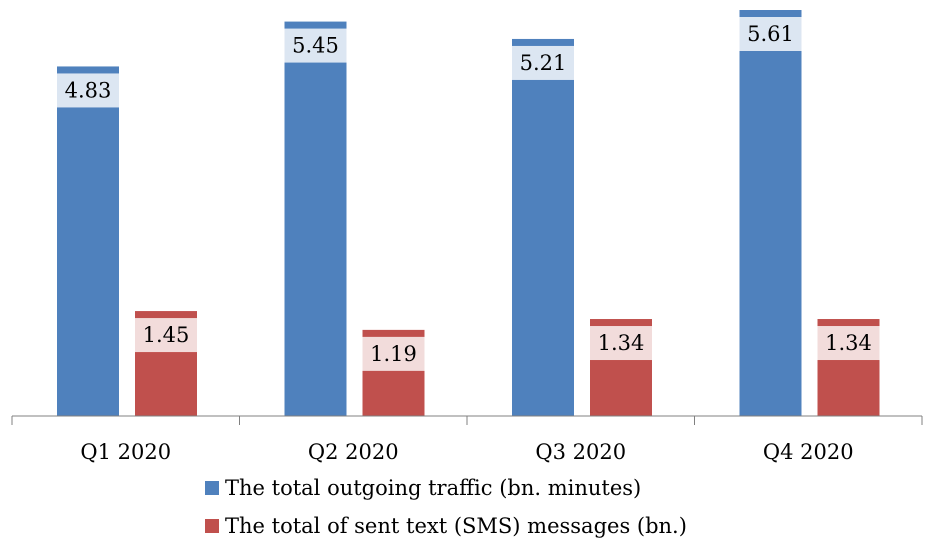 The width and height of the screenshot is (930, 550). What do you see at coordinates (580, 452) in the screenshot?
I see `x-tick-label: Q3 2020` at bounding box center [580, 452].